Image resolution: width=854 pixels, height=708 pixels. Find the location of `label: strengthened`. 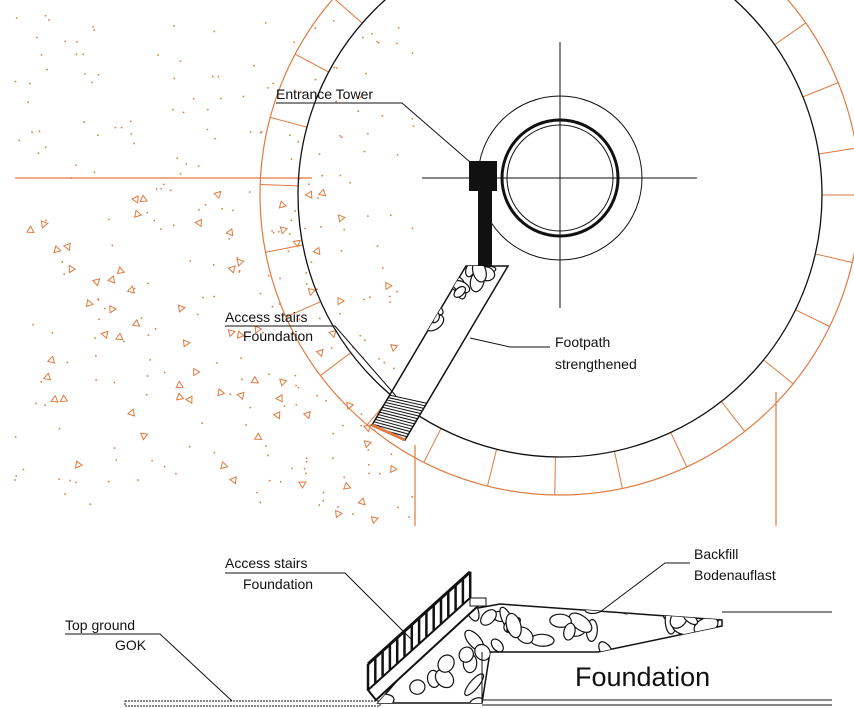

label: strengthened is located at coordinates (596, 364).